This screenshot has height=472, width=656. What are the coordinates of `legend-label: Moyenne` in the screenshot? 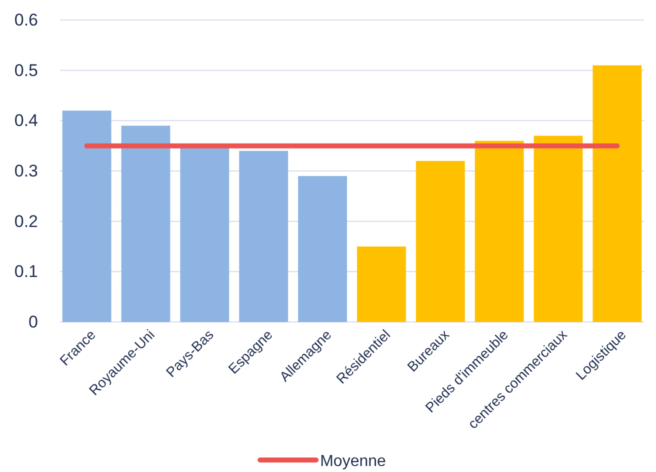 It's located at (353, 461).